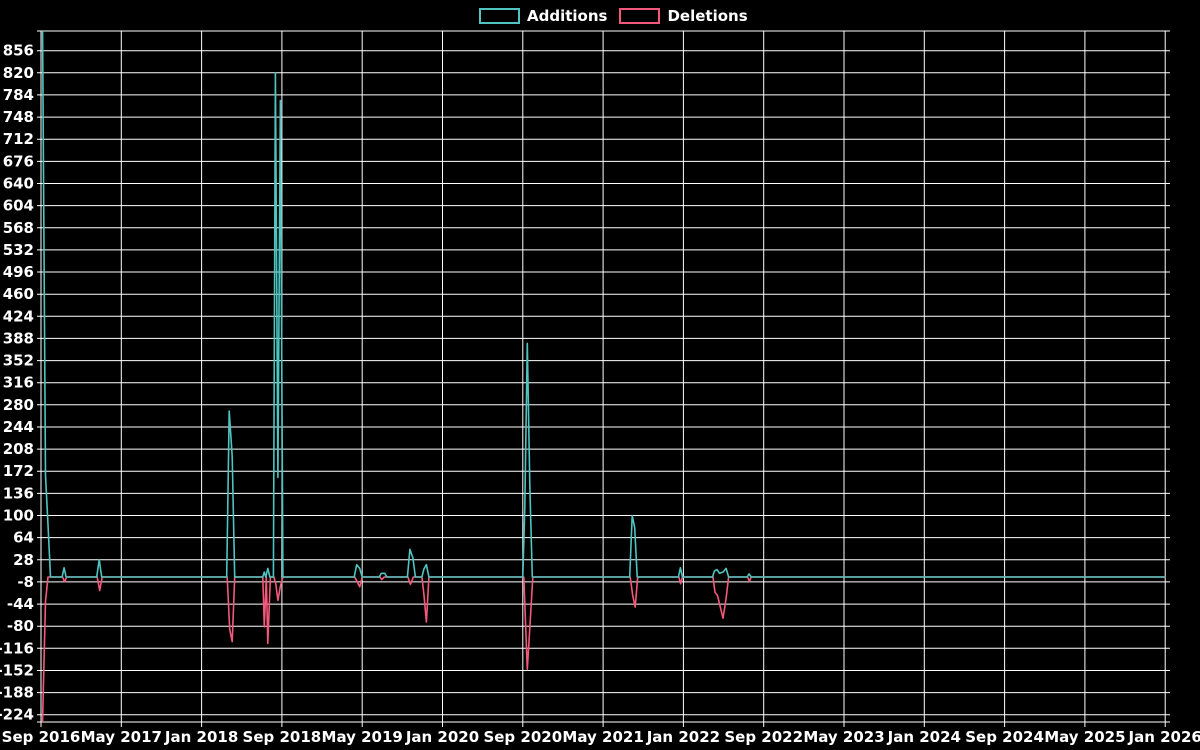 This screenshot has height=750, width=1200. Describe the element at coordinates (18, 95) in the screenshot. I see `y-tick-label: 784` at that location.